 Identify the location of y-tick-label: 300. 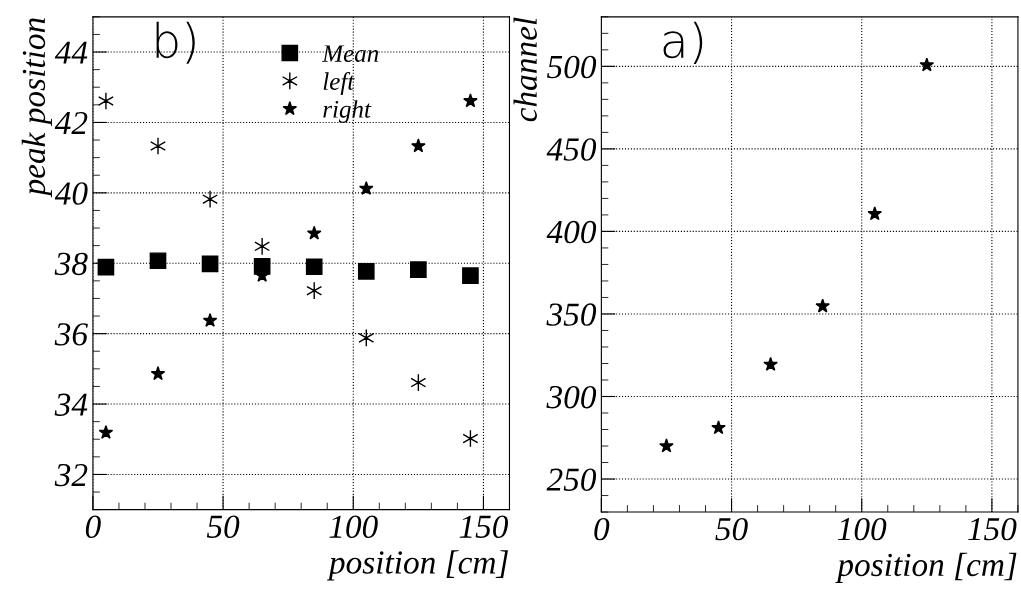
(571, 397).